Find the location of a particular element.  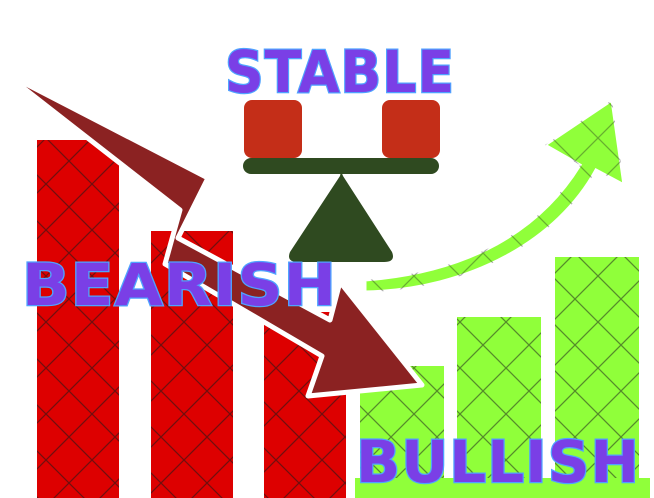

scale-beam is located at coordinates (341, 166).